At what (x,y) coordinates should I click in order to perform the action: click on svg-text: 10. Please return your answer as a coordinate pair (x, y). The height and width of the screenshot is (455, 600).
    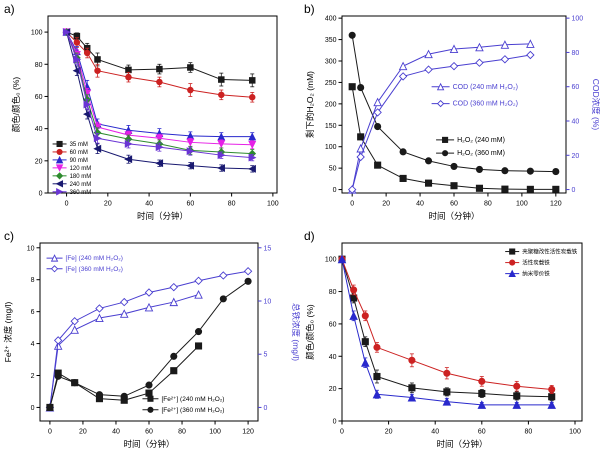
    Looking at the image, I should click on (31, 248).